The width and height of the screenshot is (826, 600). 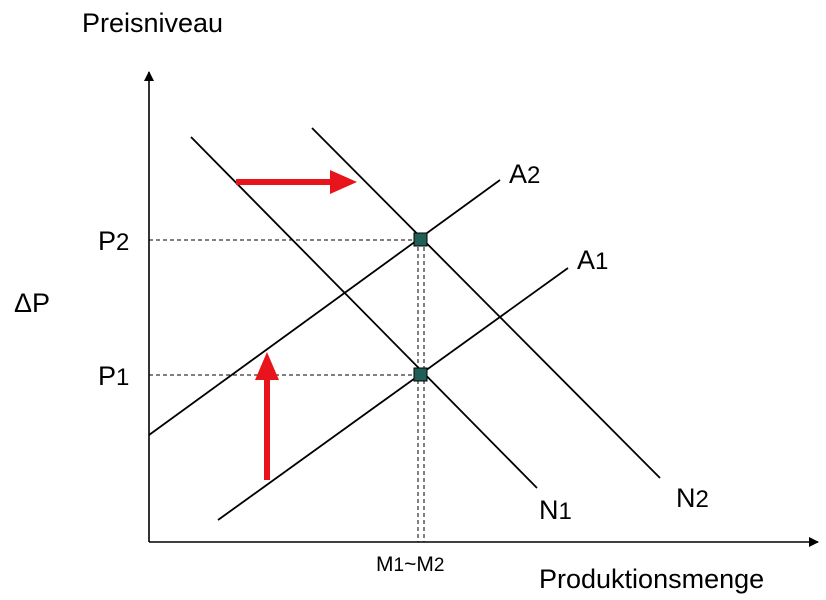 I want to click on p1-label: P1, so click(x=113, y=376).